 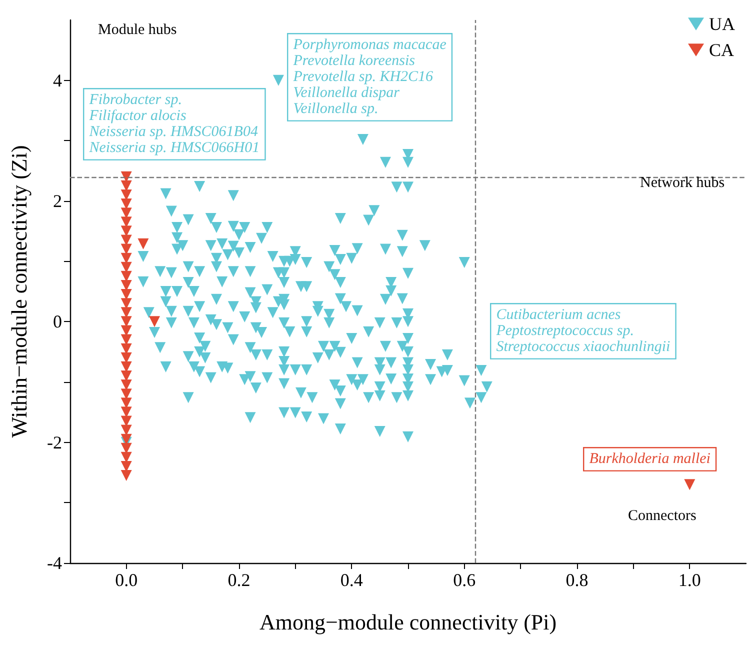 What do you see at coordinates (57, 80) in the screenshot?
I see `y-tick-label: 4` at bounding box center [57, 80].